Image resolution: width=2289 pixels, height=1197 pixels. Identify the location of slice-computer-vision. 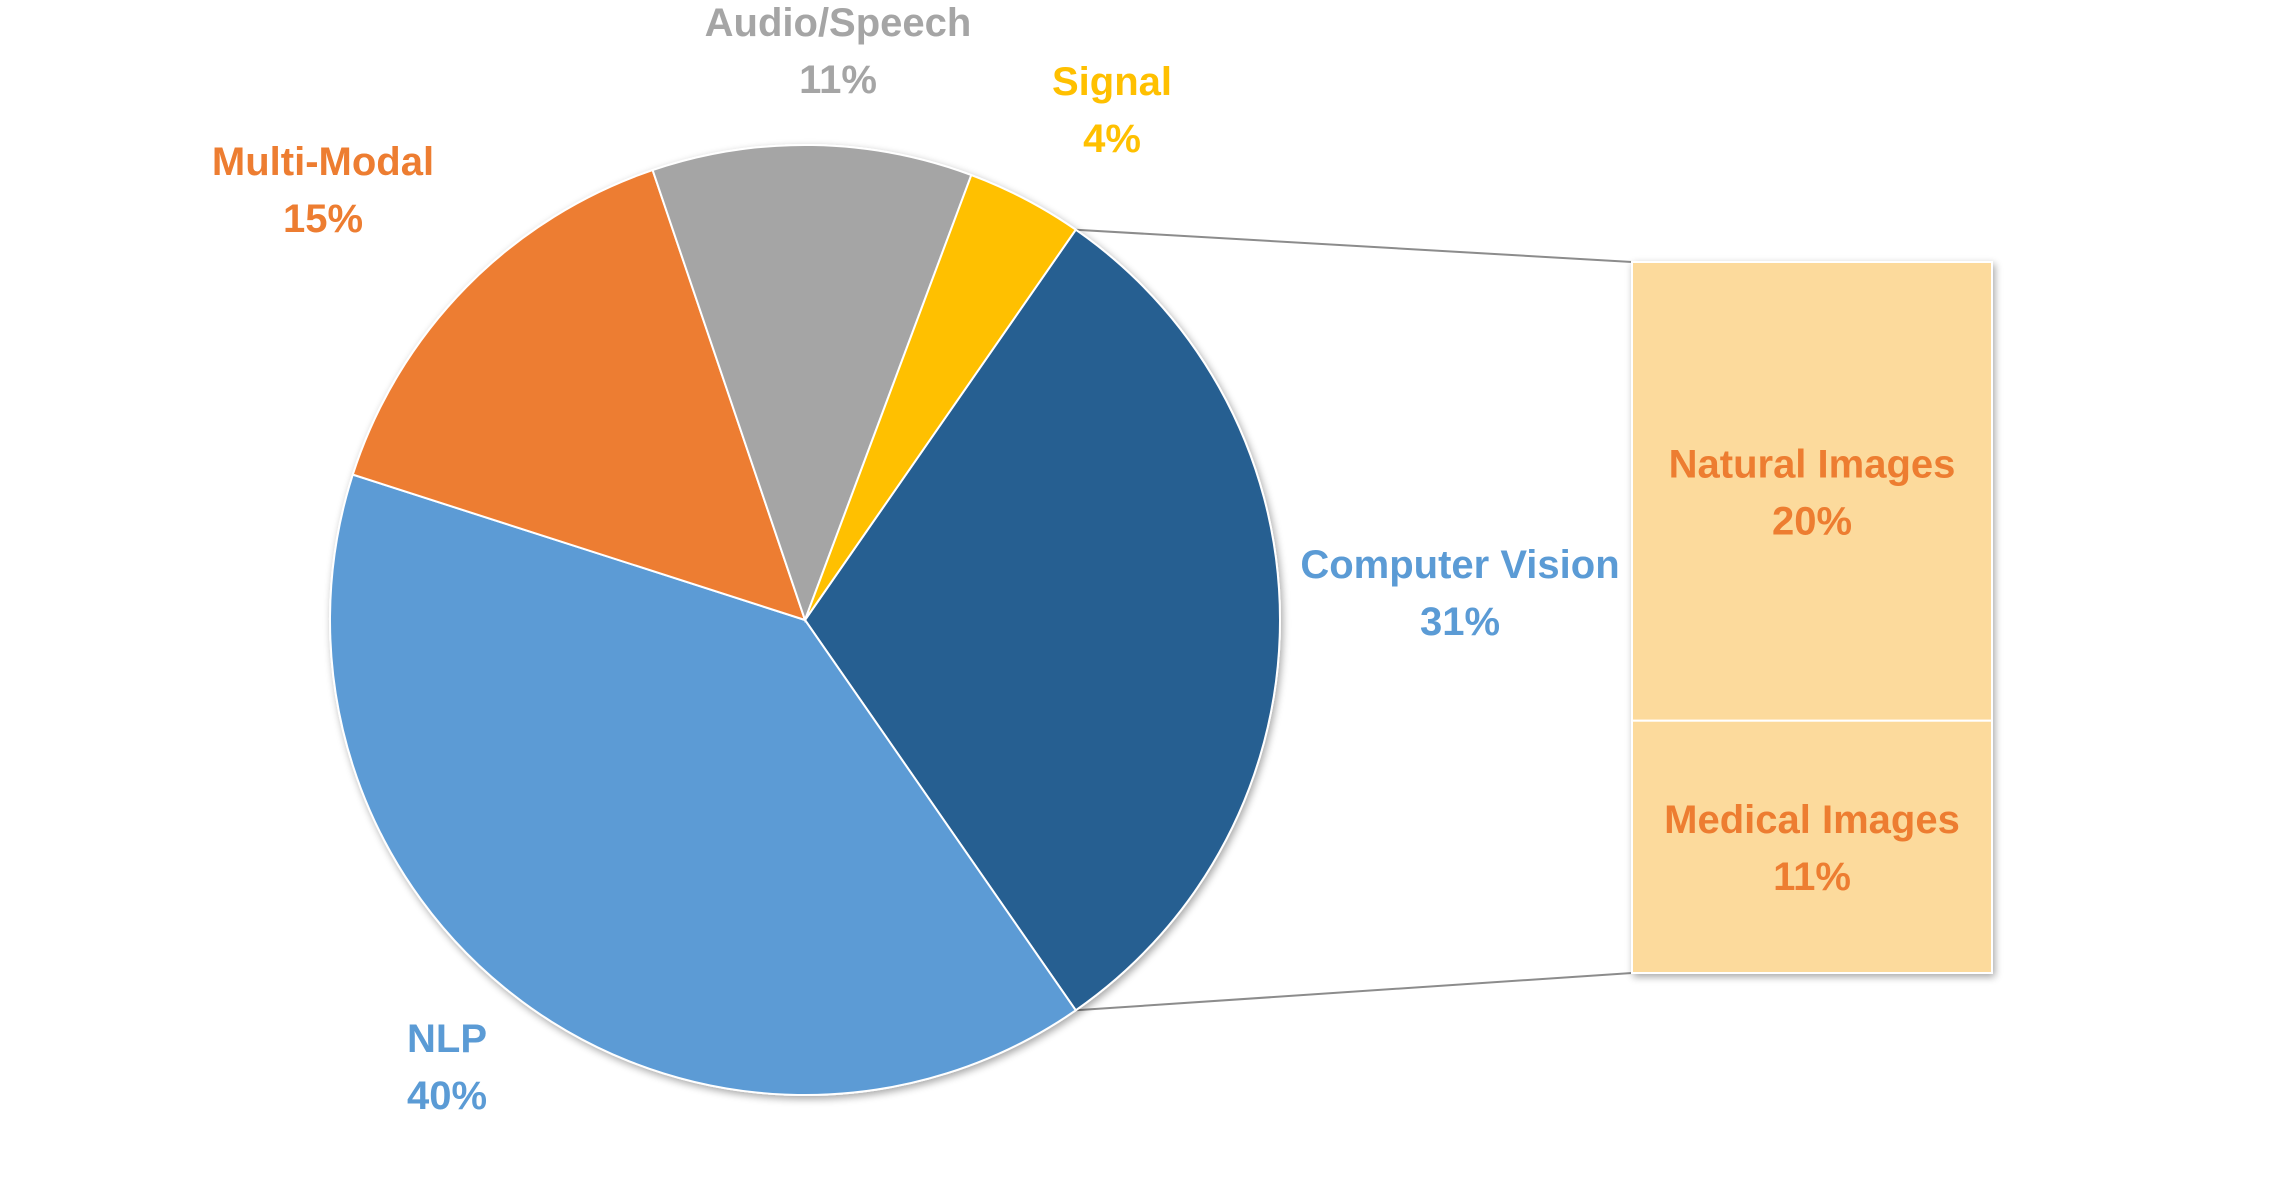
(1042, 620).